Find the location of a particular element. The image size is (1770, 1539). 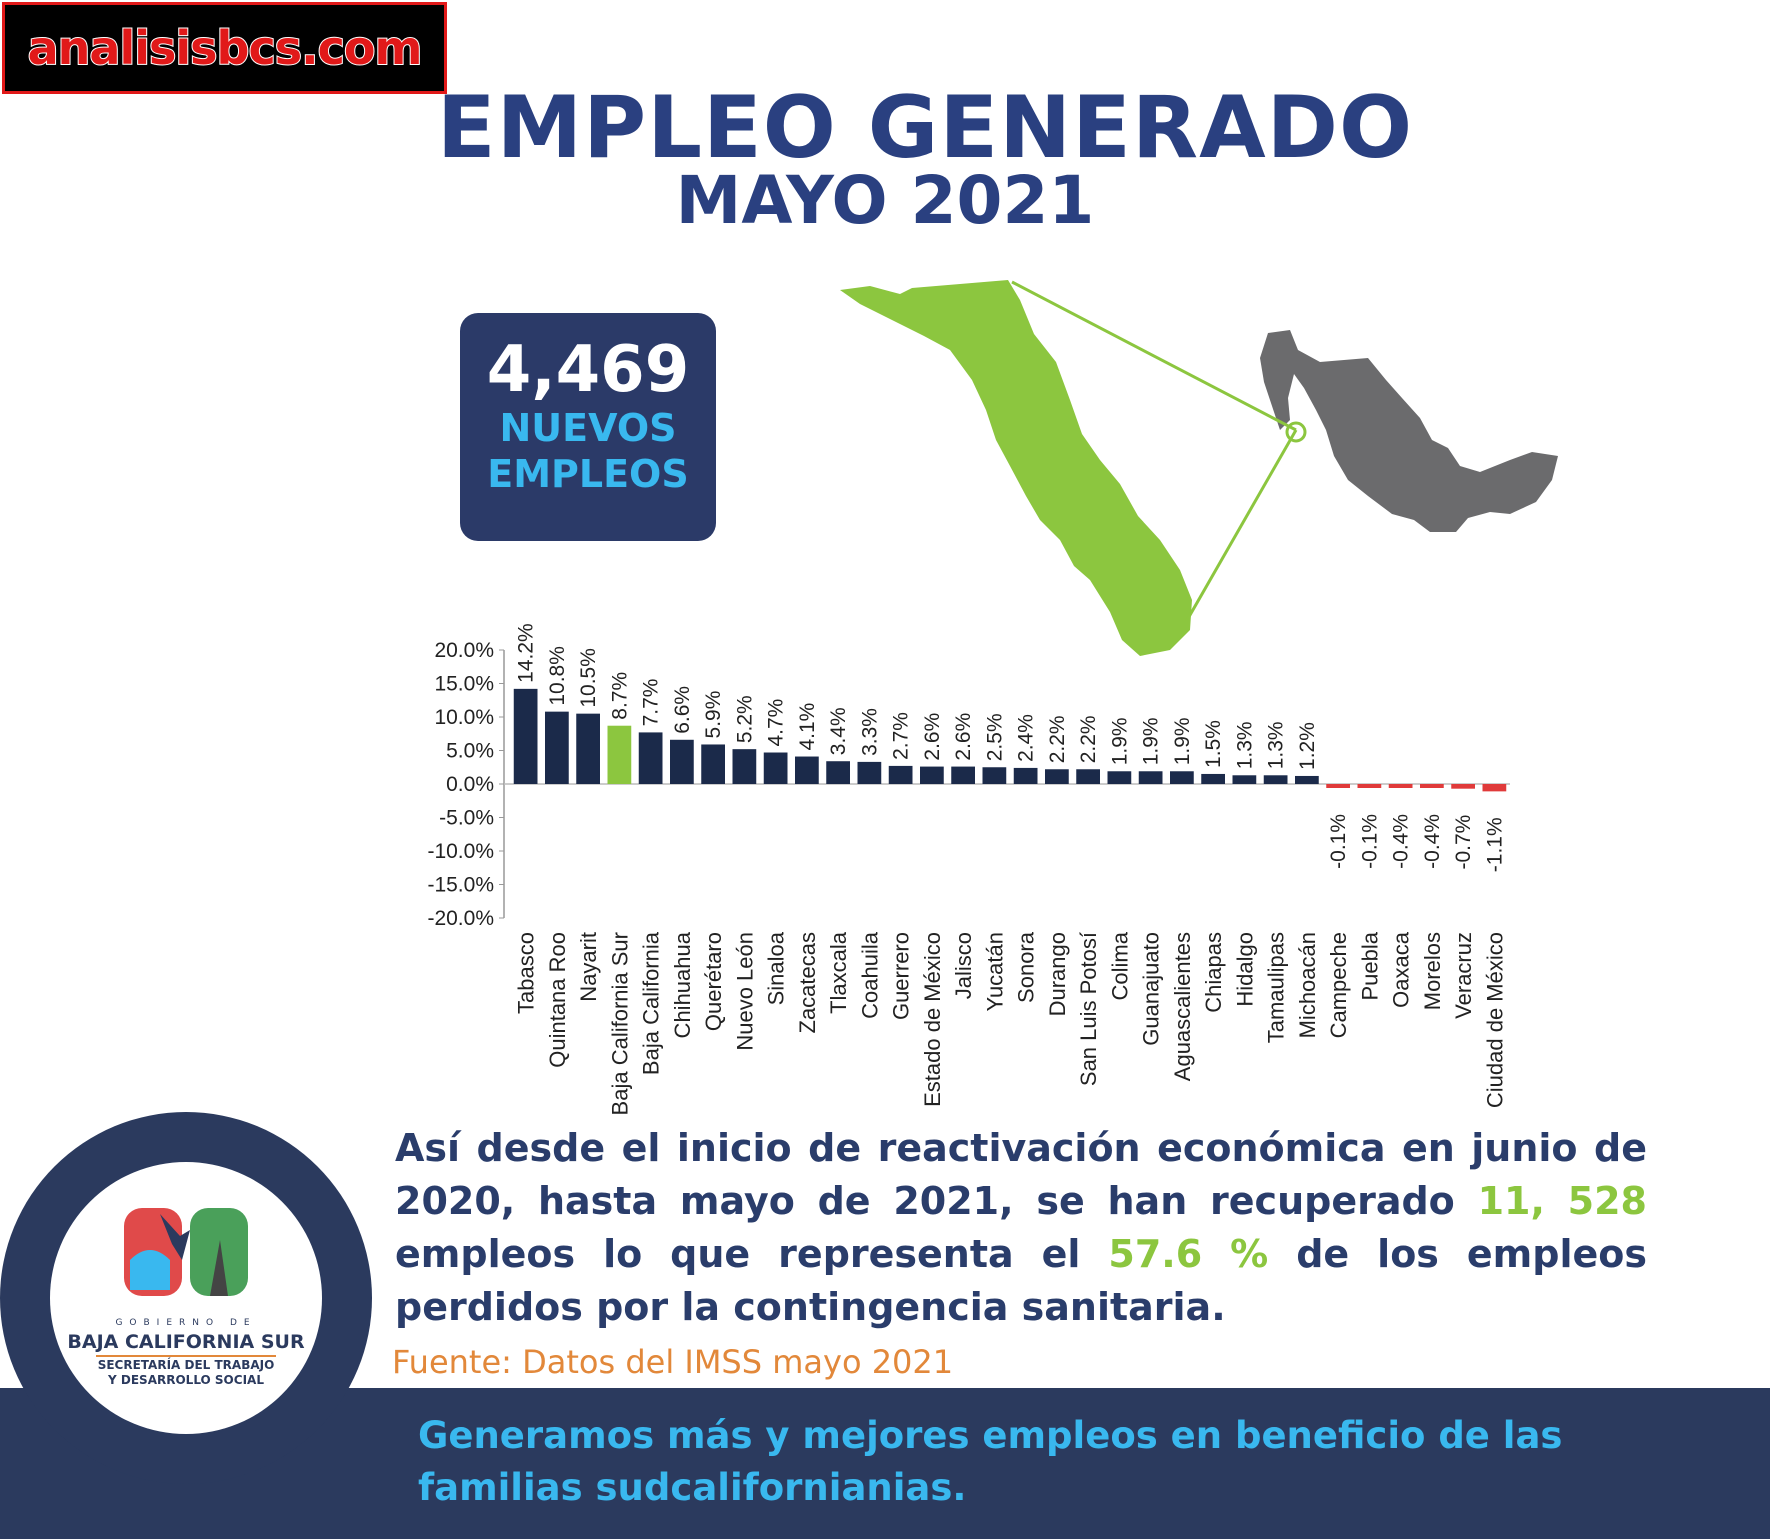

category-label: Tabasco is located at coordinates (526, 973).